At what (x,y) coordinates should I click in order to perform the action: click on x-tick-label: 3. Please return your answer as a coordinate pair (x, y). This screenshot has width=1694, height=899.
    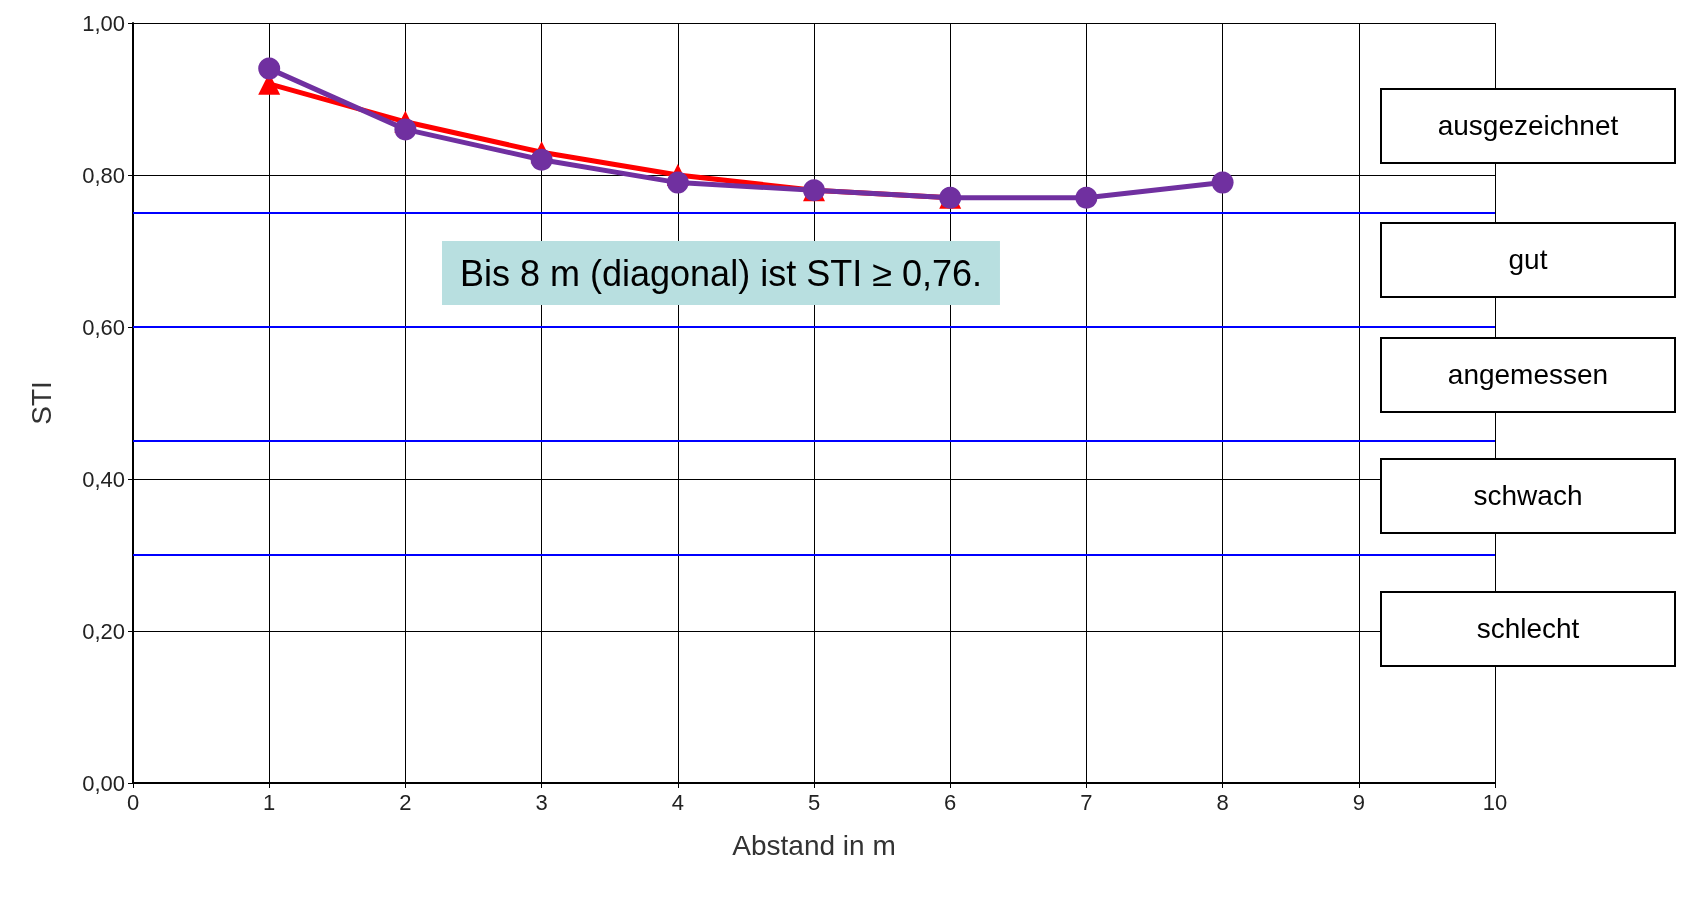
    Looking at the image, I should click on (541, 802).